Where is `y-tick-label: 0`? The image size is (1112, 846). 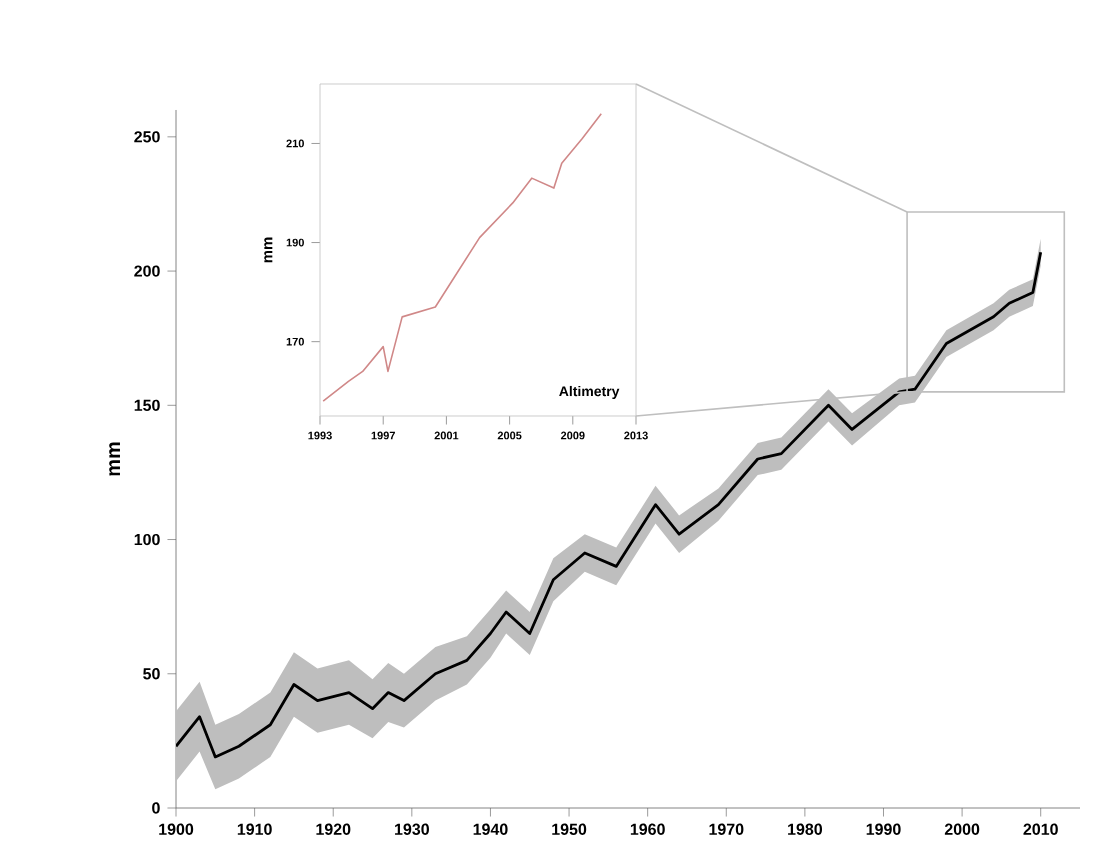 y-tick-label: 0 is located at coordinates (156, 808).